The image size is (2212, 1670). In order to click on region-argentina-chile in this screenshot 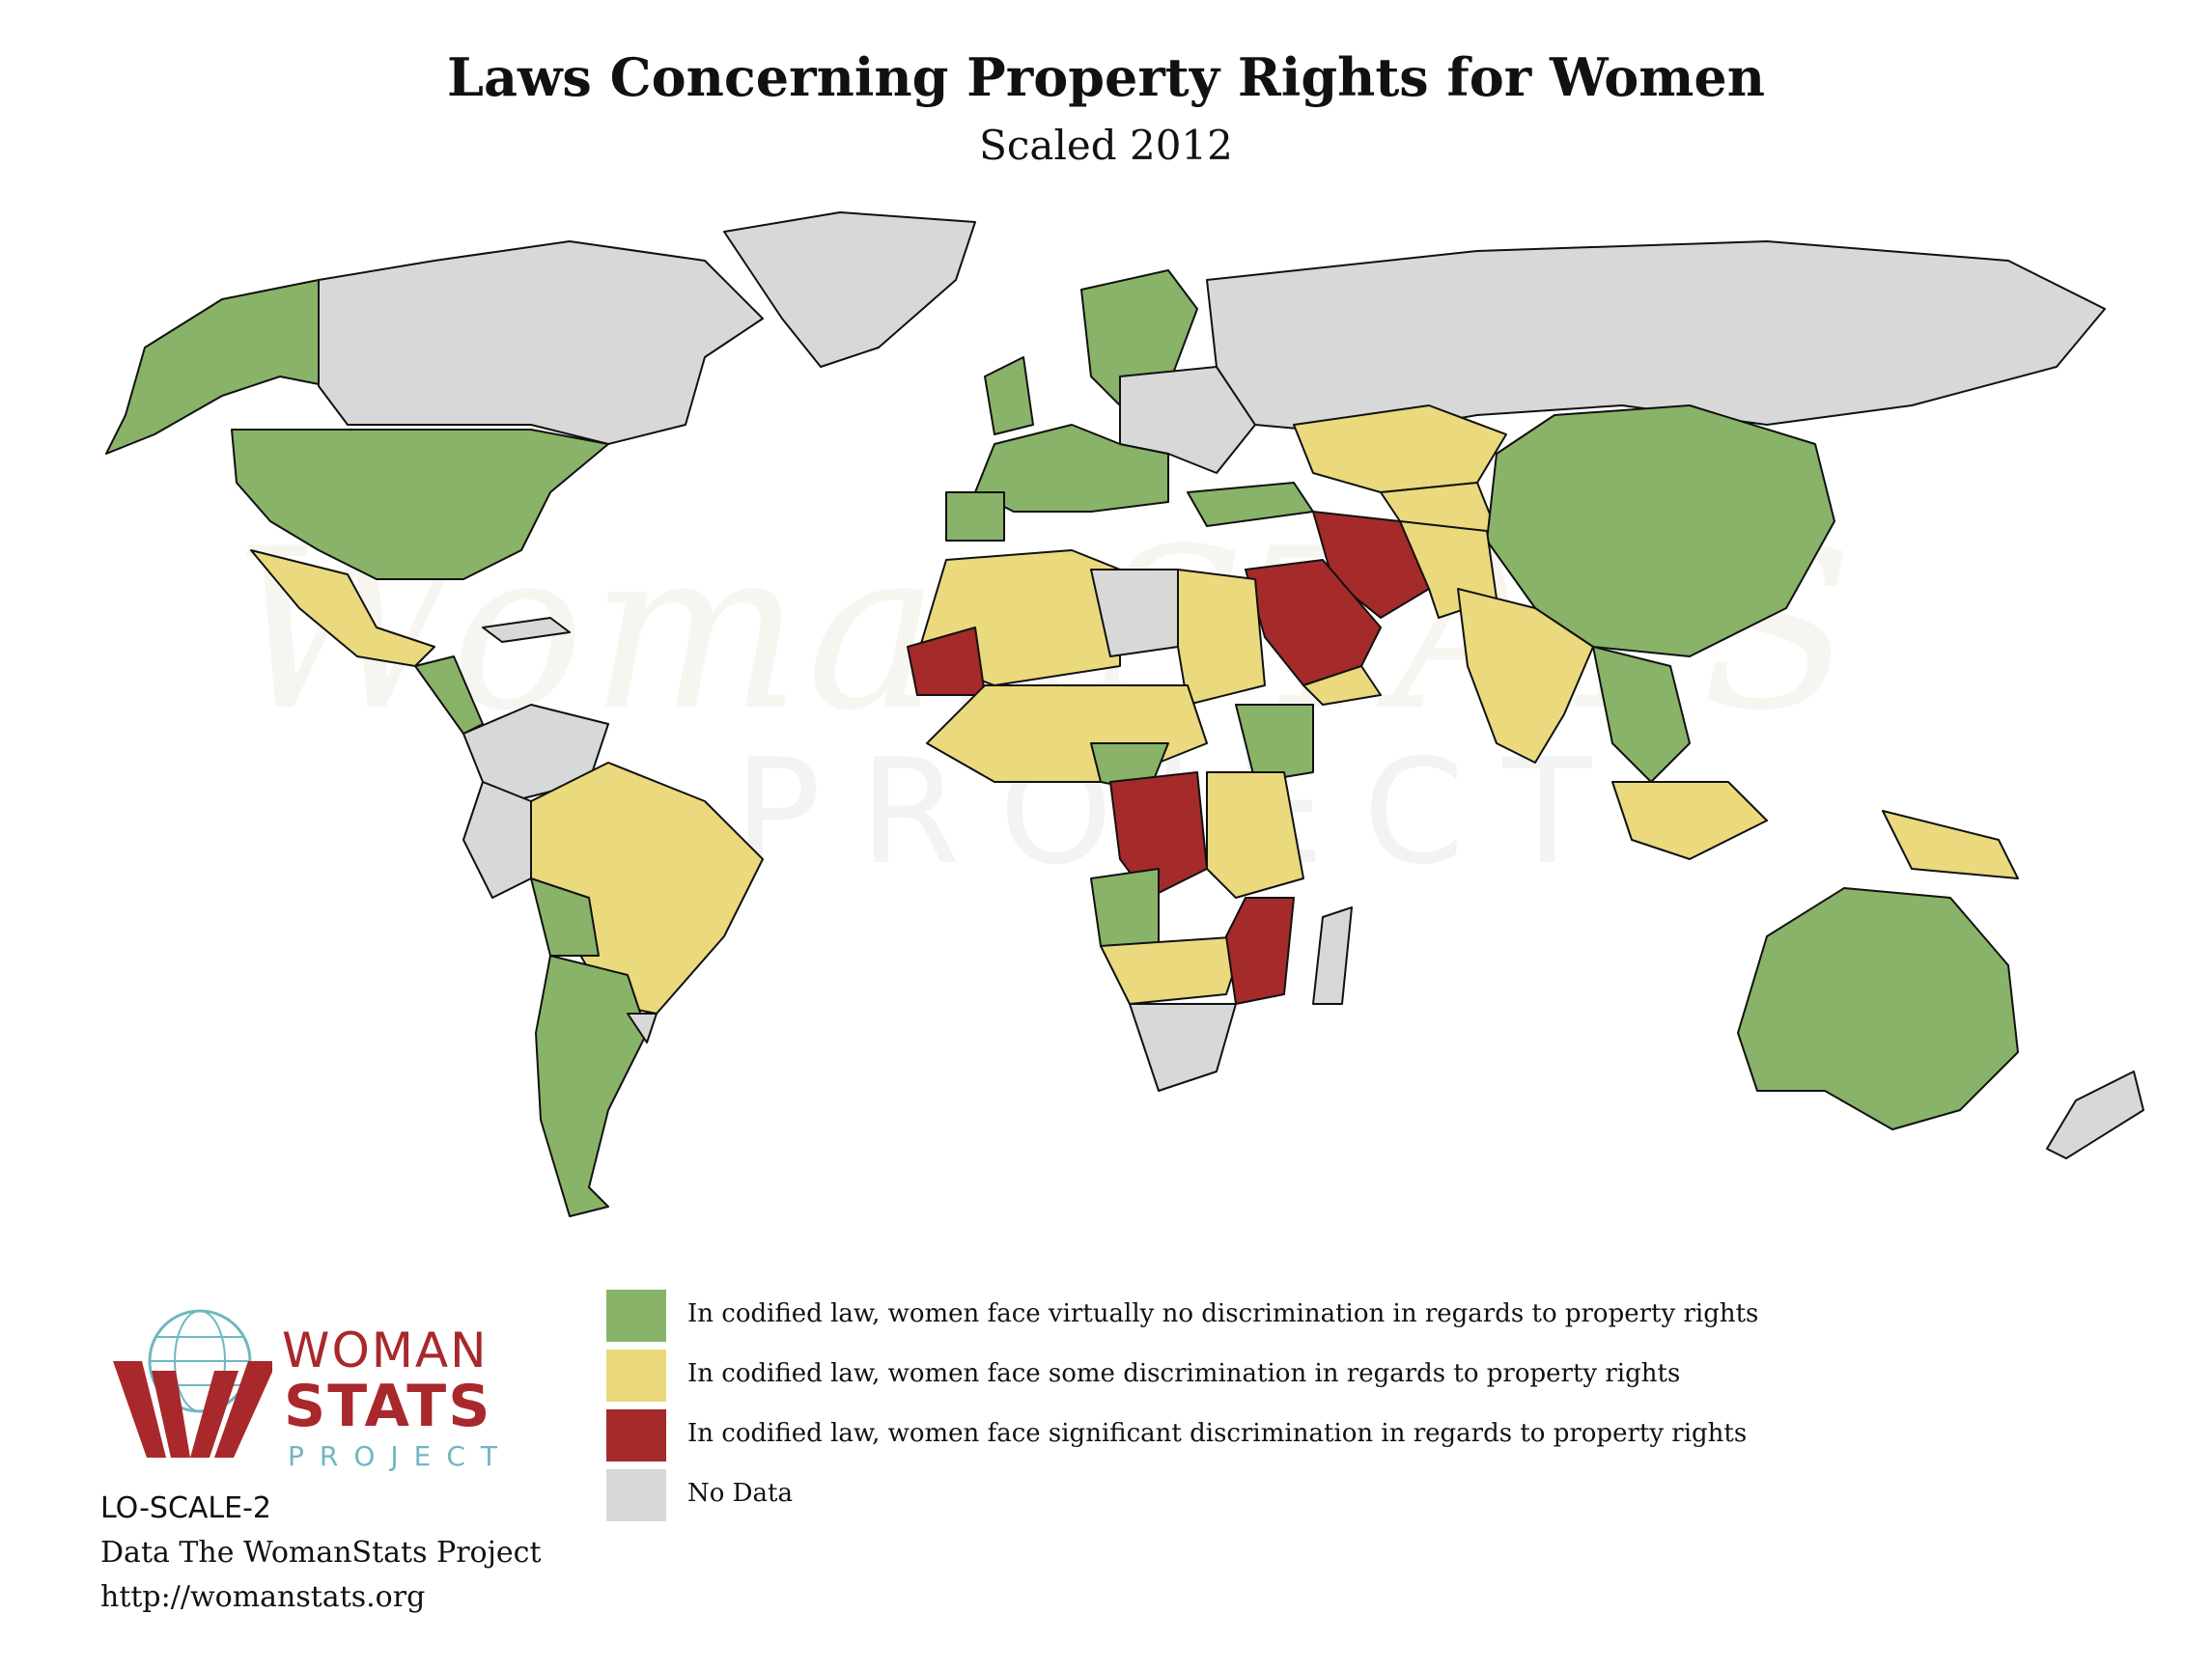, I will do `click(591, 1086)`.